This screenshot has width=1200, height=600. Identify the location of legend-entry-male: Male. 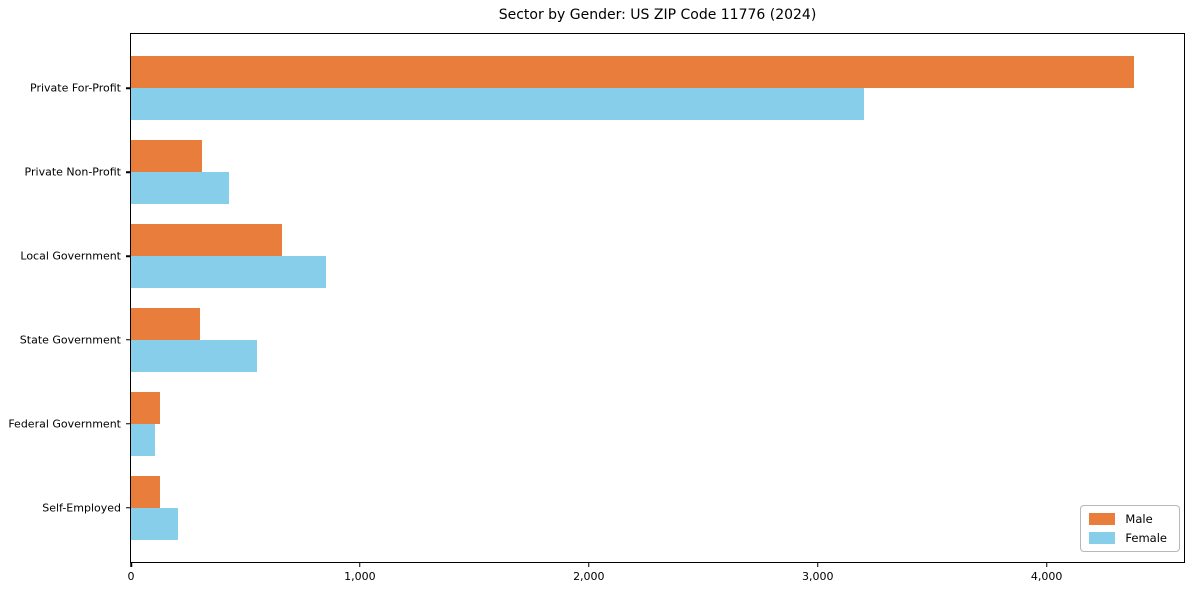
(1128, 519).